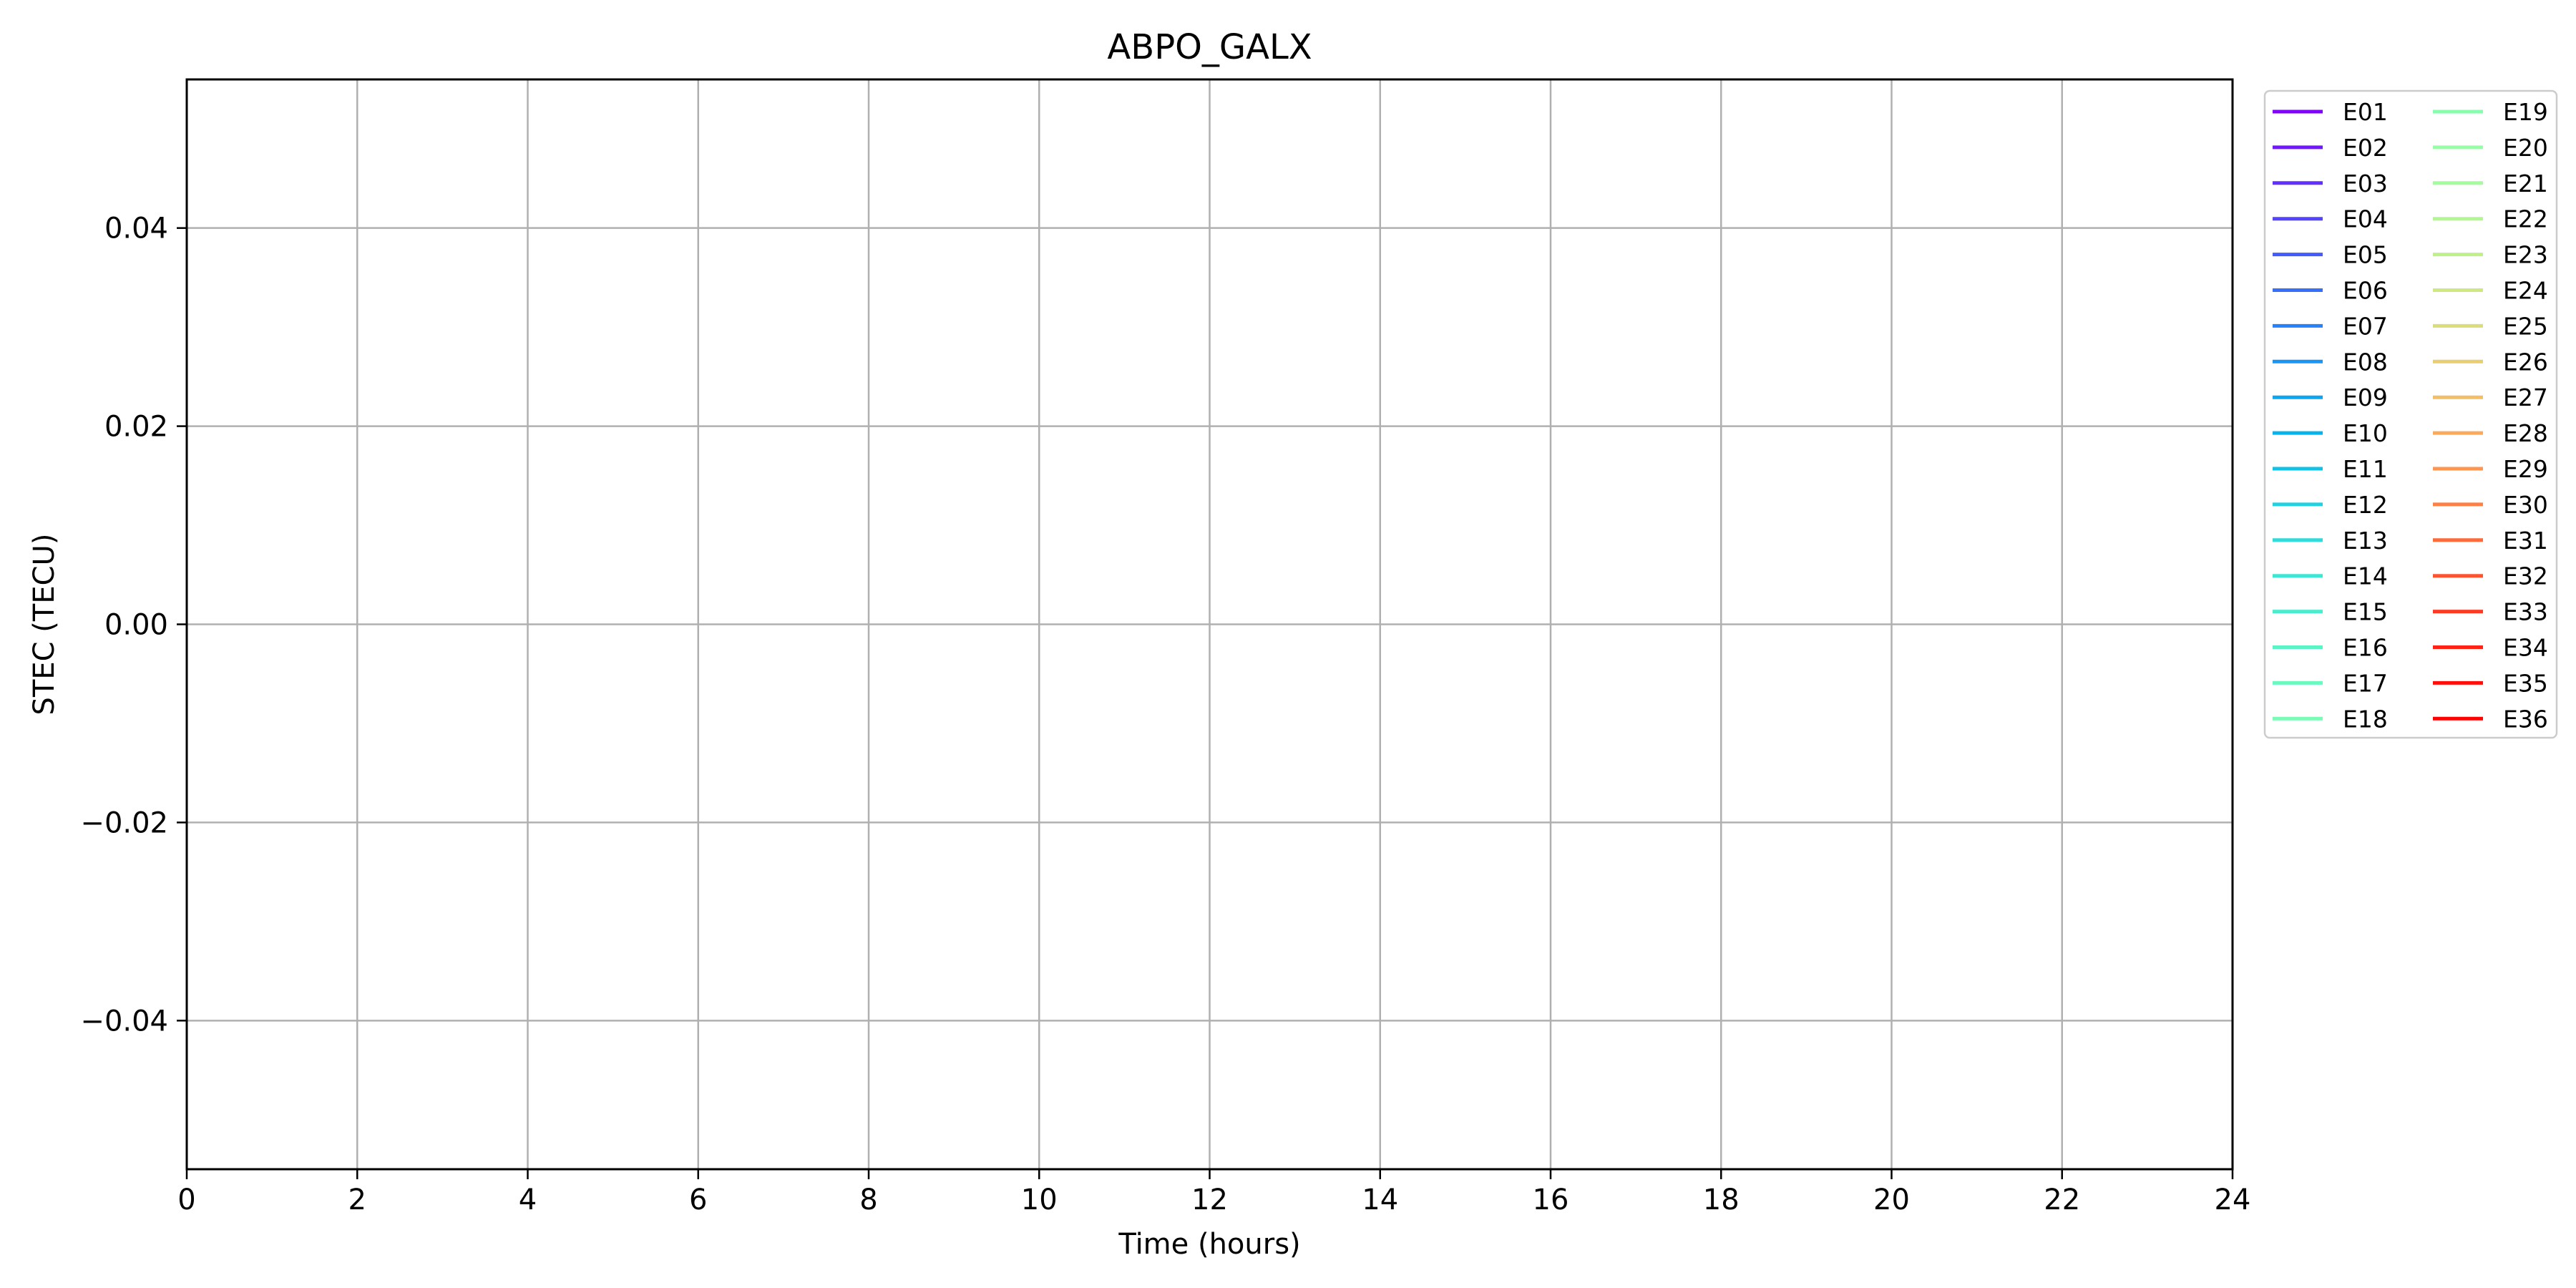 The height and width of the screenshot is (1288, 2576). I want to click on legend-box, so click(2410, 414).